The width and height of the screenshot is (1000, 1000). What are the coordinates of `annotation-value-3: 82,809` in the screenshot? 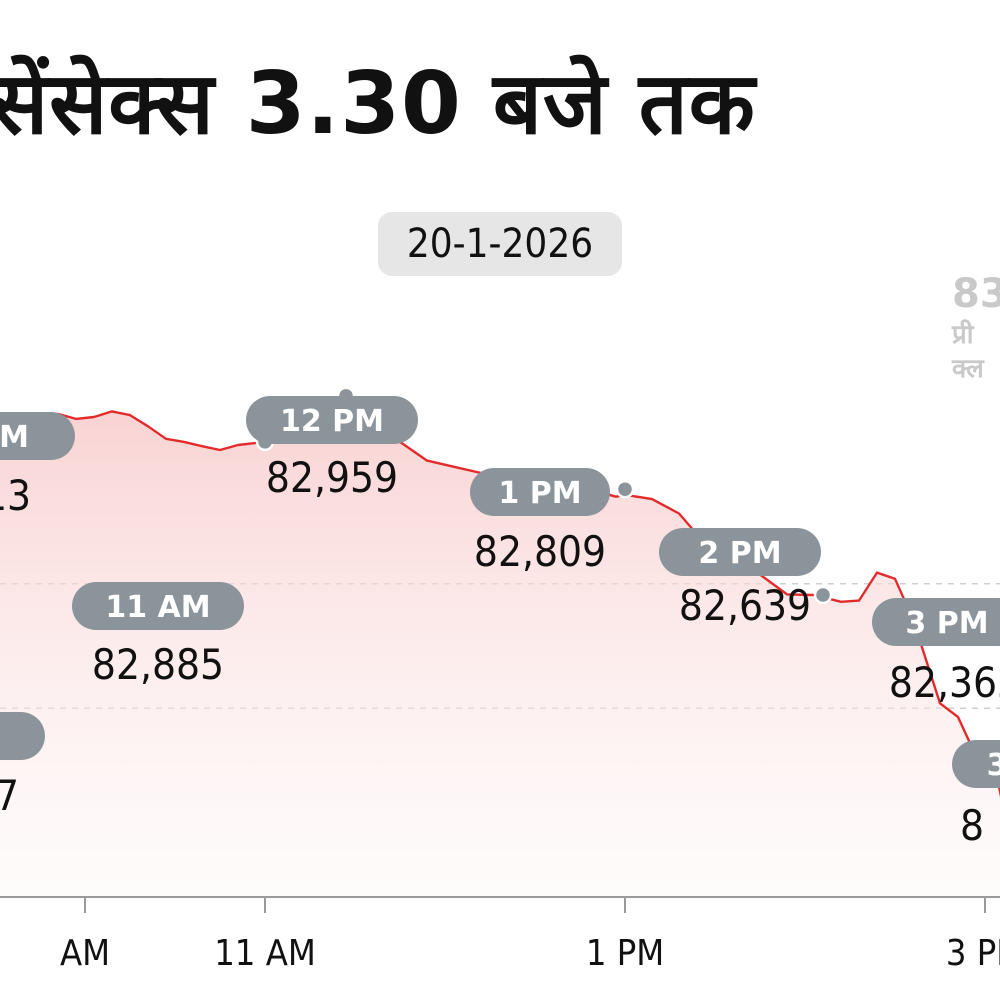 It's located at (540, 551).